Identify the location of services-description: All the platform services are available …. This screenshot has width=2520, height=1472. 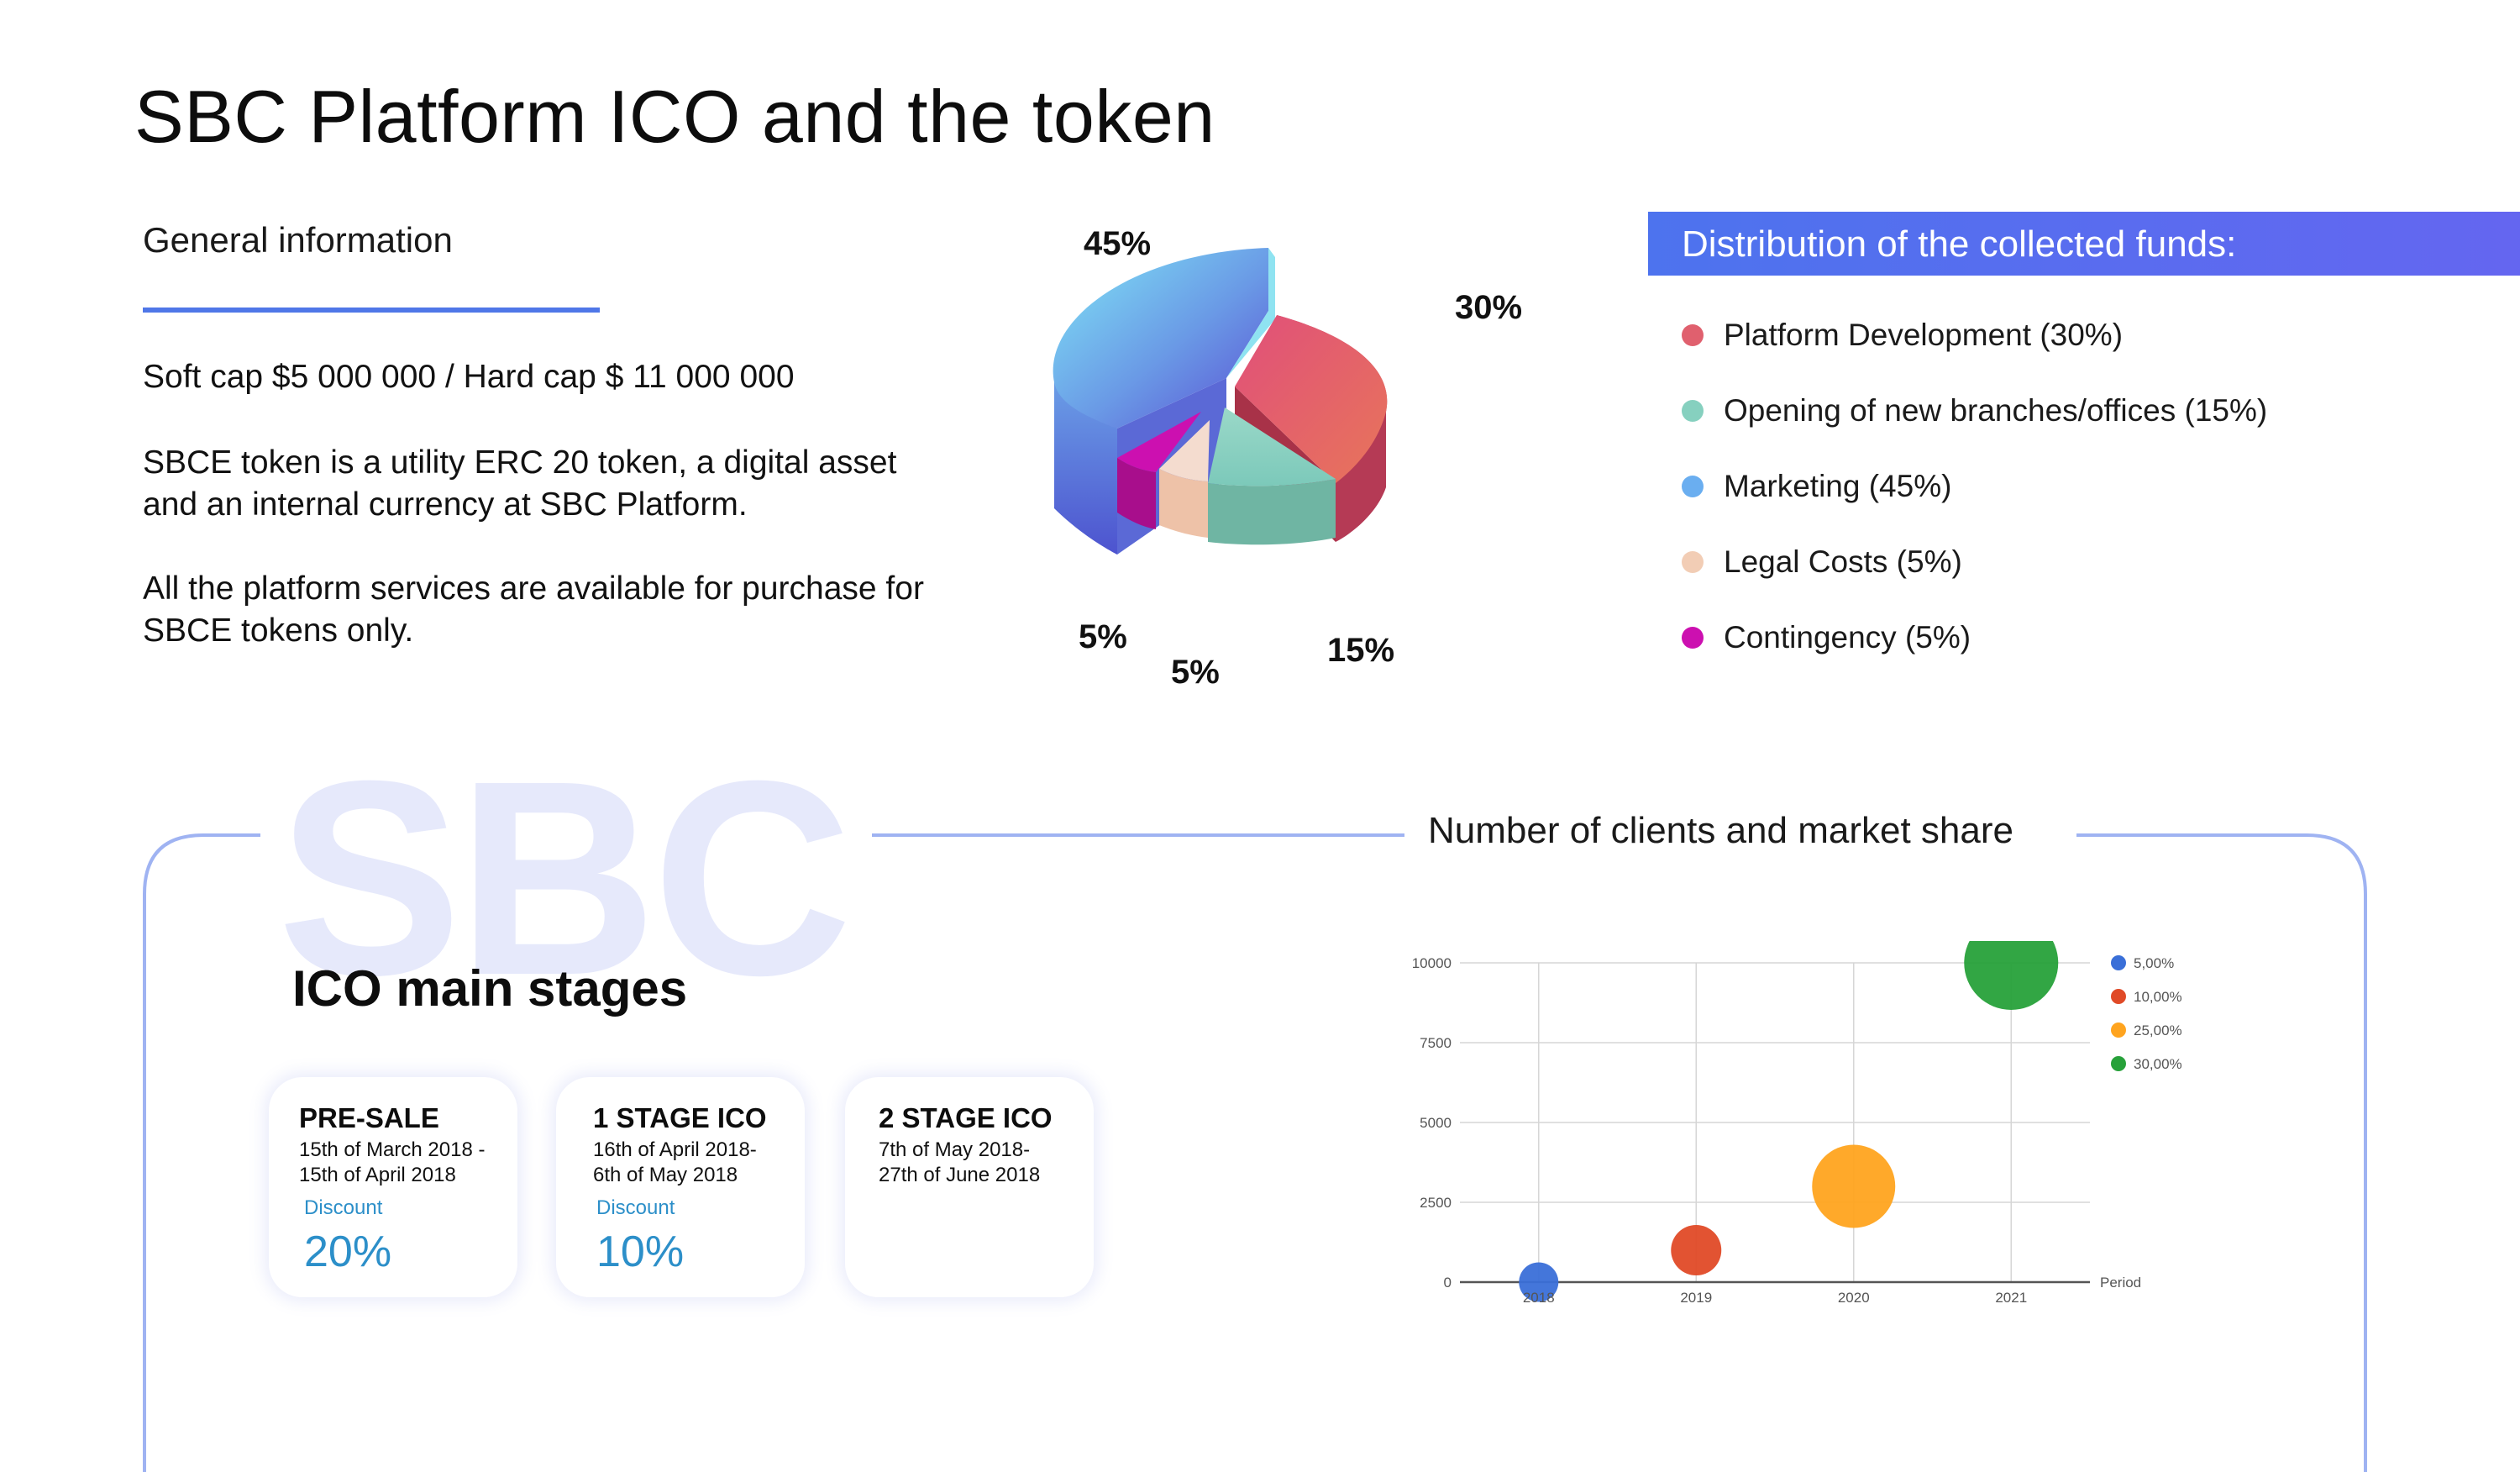
(533, 610).